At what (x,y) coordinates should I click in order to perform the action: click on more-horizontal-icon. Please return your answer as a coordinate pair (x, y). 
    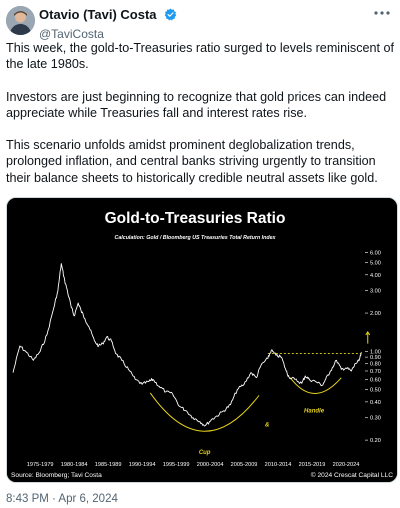
    Looking at the image, I should click on (382, 14).